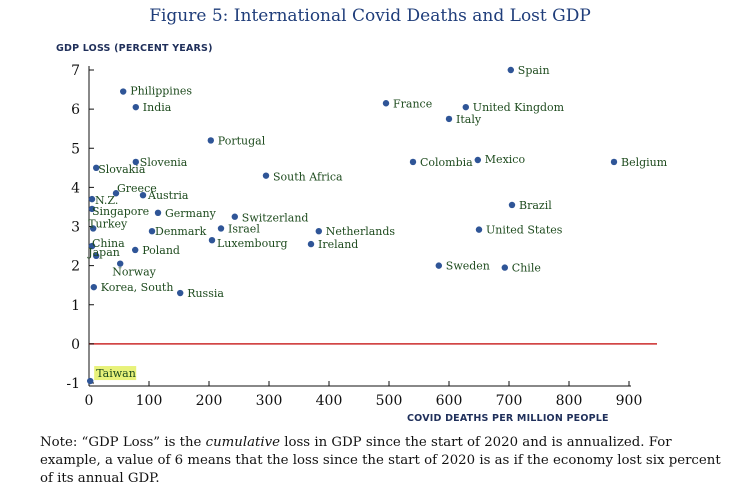  Describe the element at coordinates (191, 213) in the screenshot. I see `point-label: Germany` at that location.